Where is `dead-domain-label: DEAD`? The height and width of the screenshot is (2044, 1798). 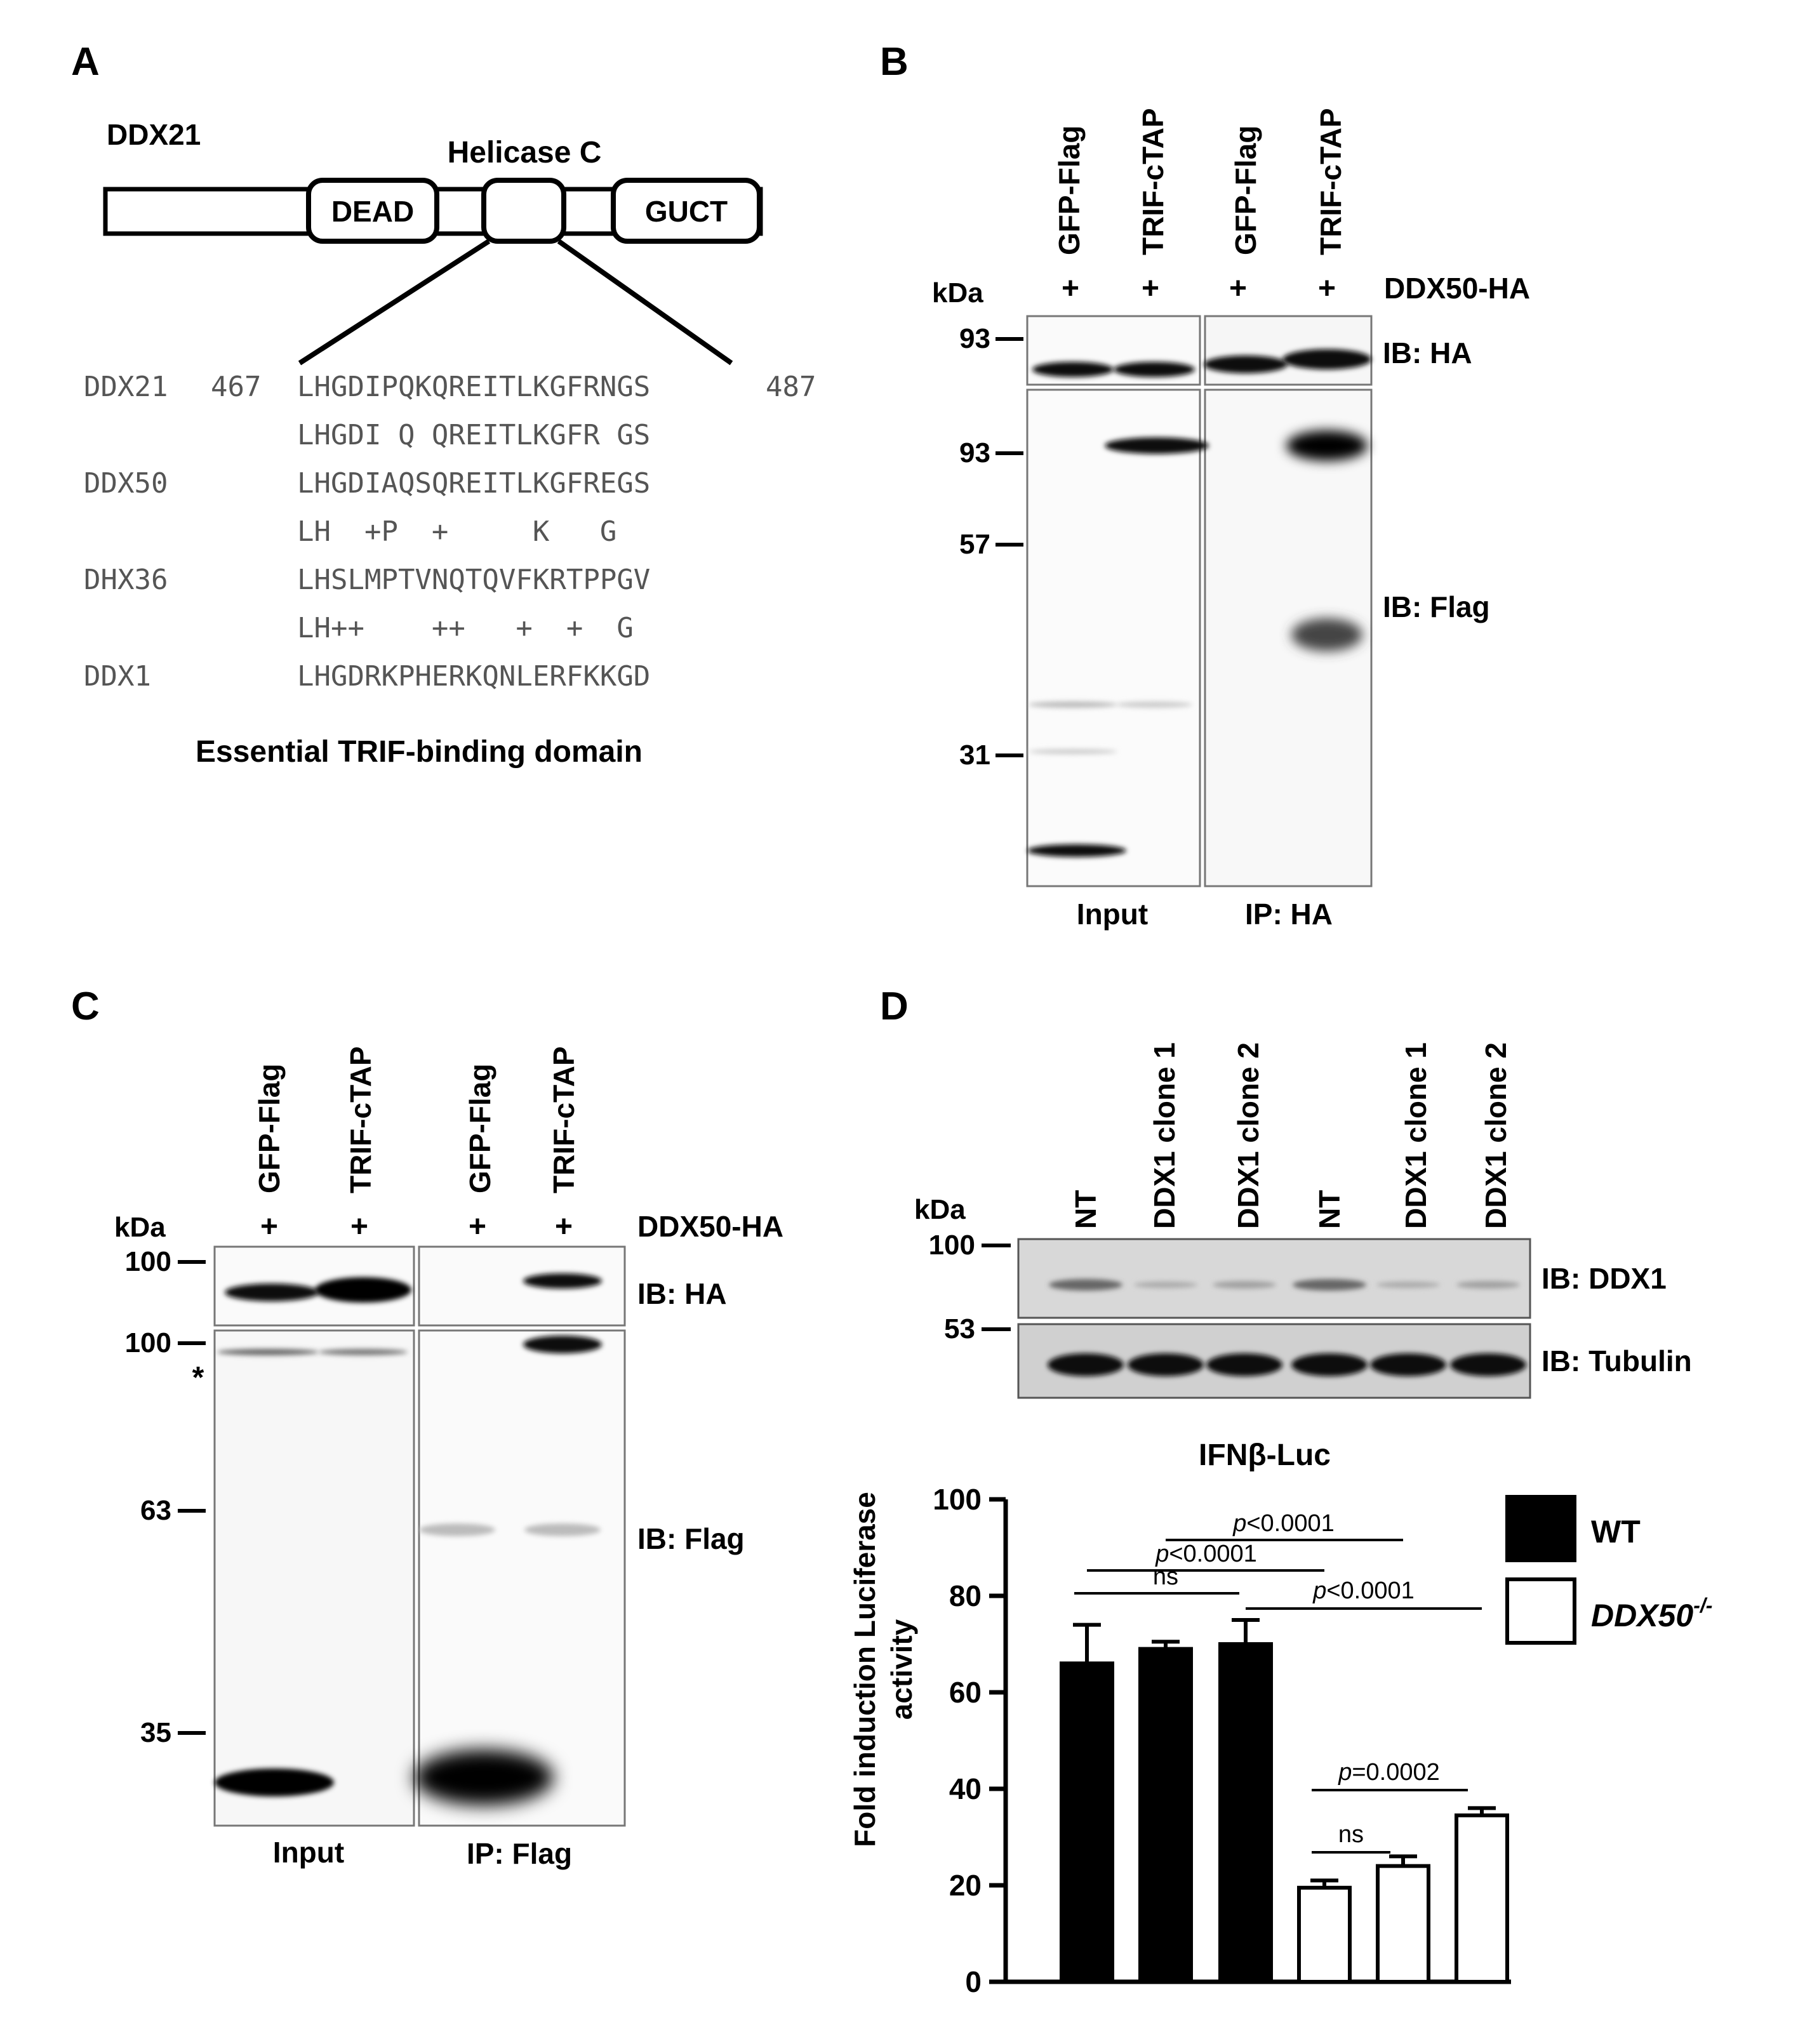
dead-domain-label: DEAD is located at coordinates (372, 212).